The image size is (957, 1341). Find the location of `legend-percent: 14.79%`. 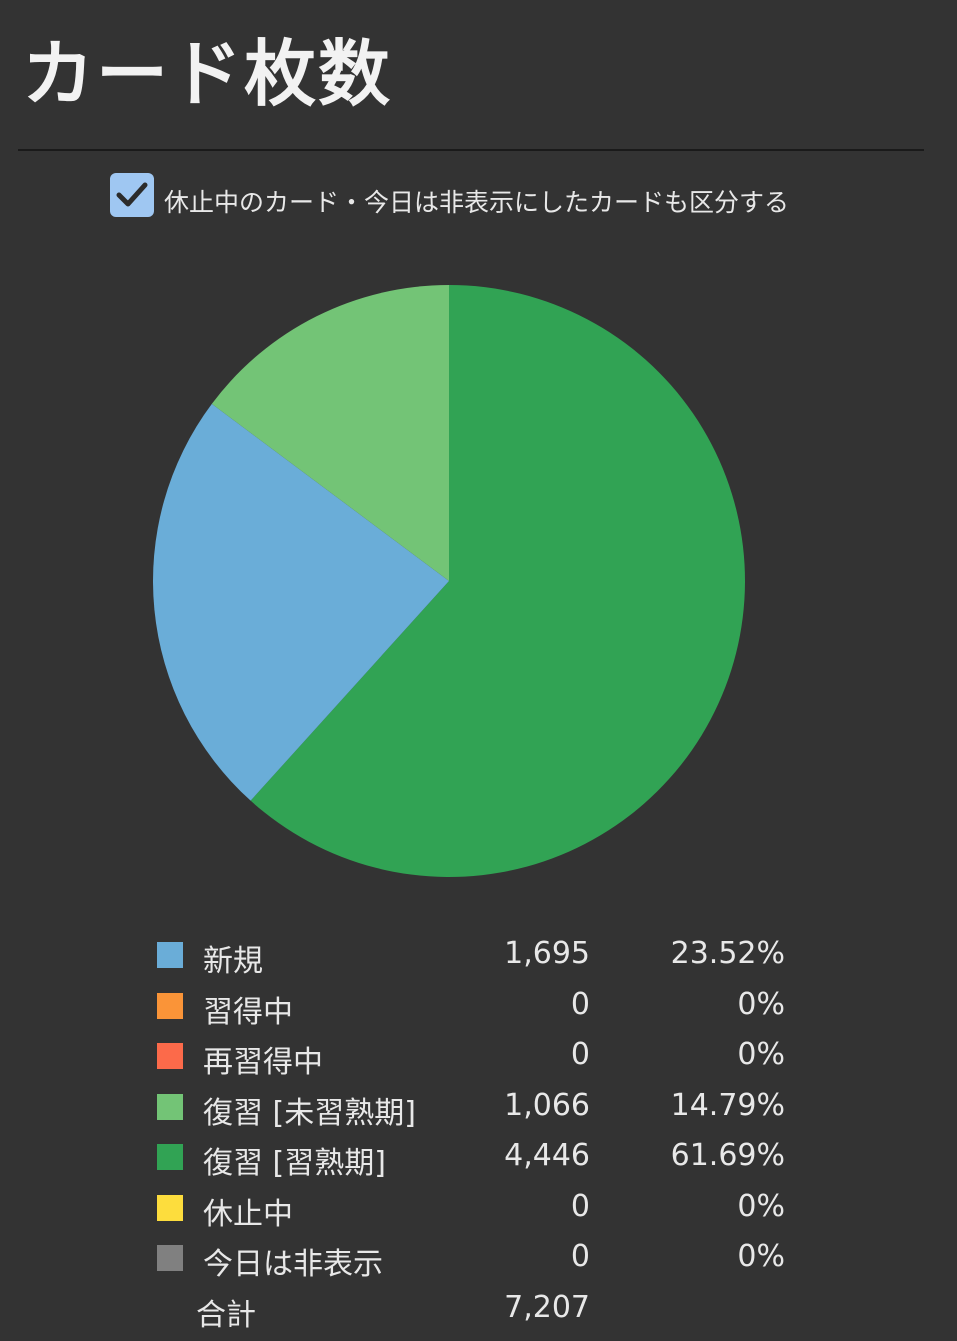

legend-percent: 14.79% is located at coordinates (727, 1105).